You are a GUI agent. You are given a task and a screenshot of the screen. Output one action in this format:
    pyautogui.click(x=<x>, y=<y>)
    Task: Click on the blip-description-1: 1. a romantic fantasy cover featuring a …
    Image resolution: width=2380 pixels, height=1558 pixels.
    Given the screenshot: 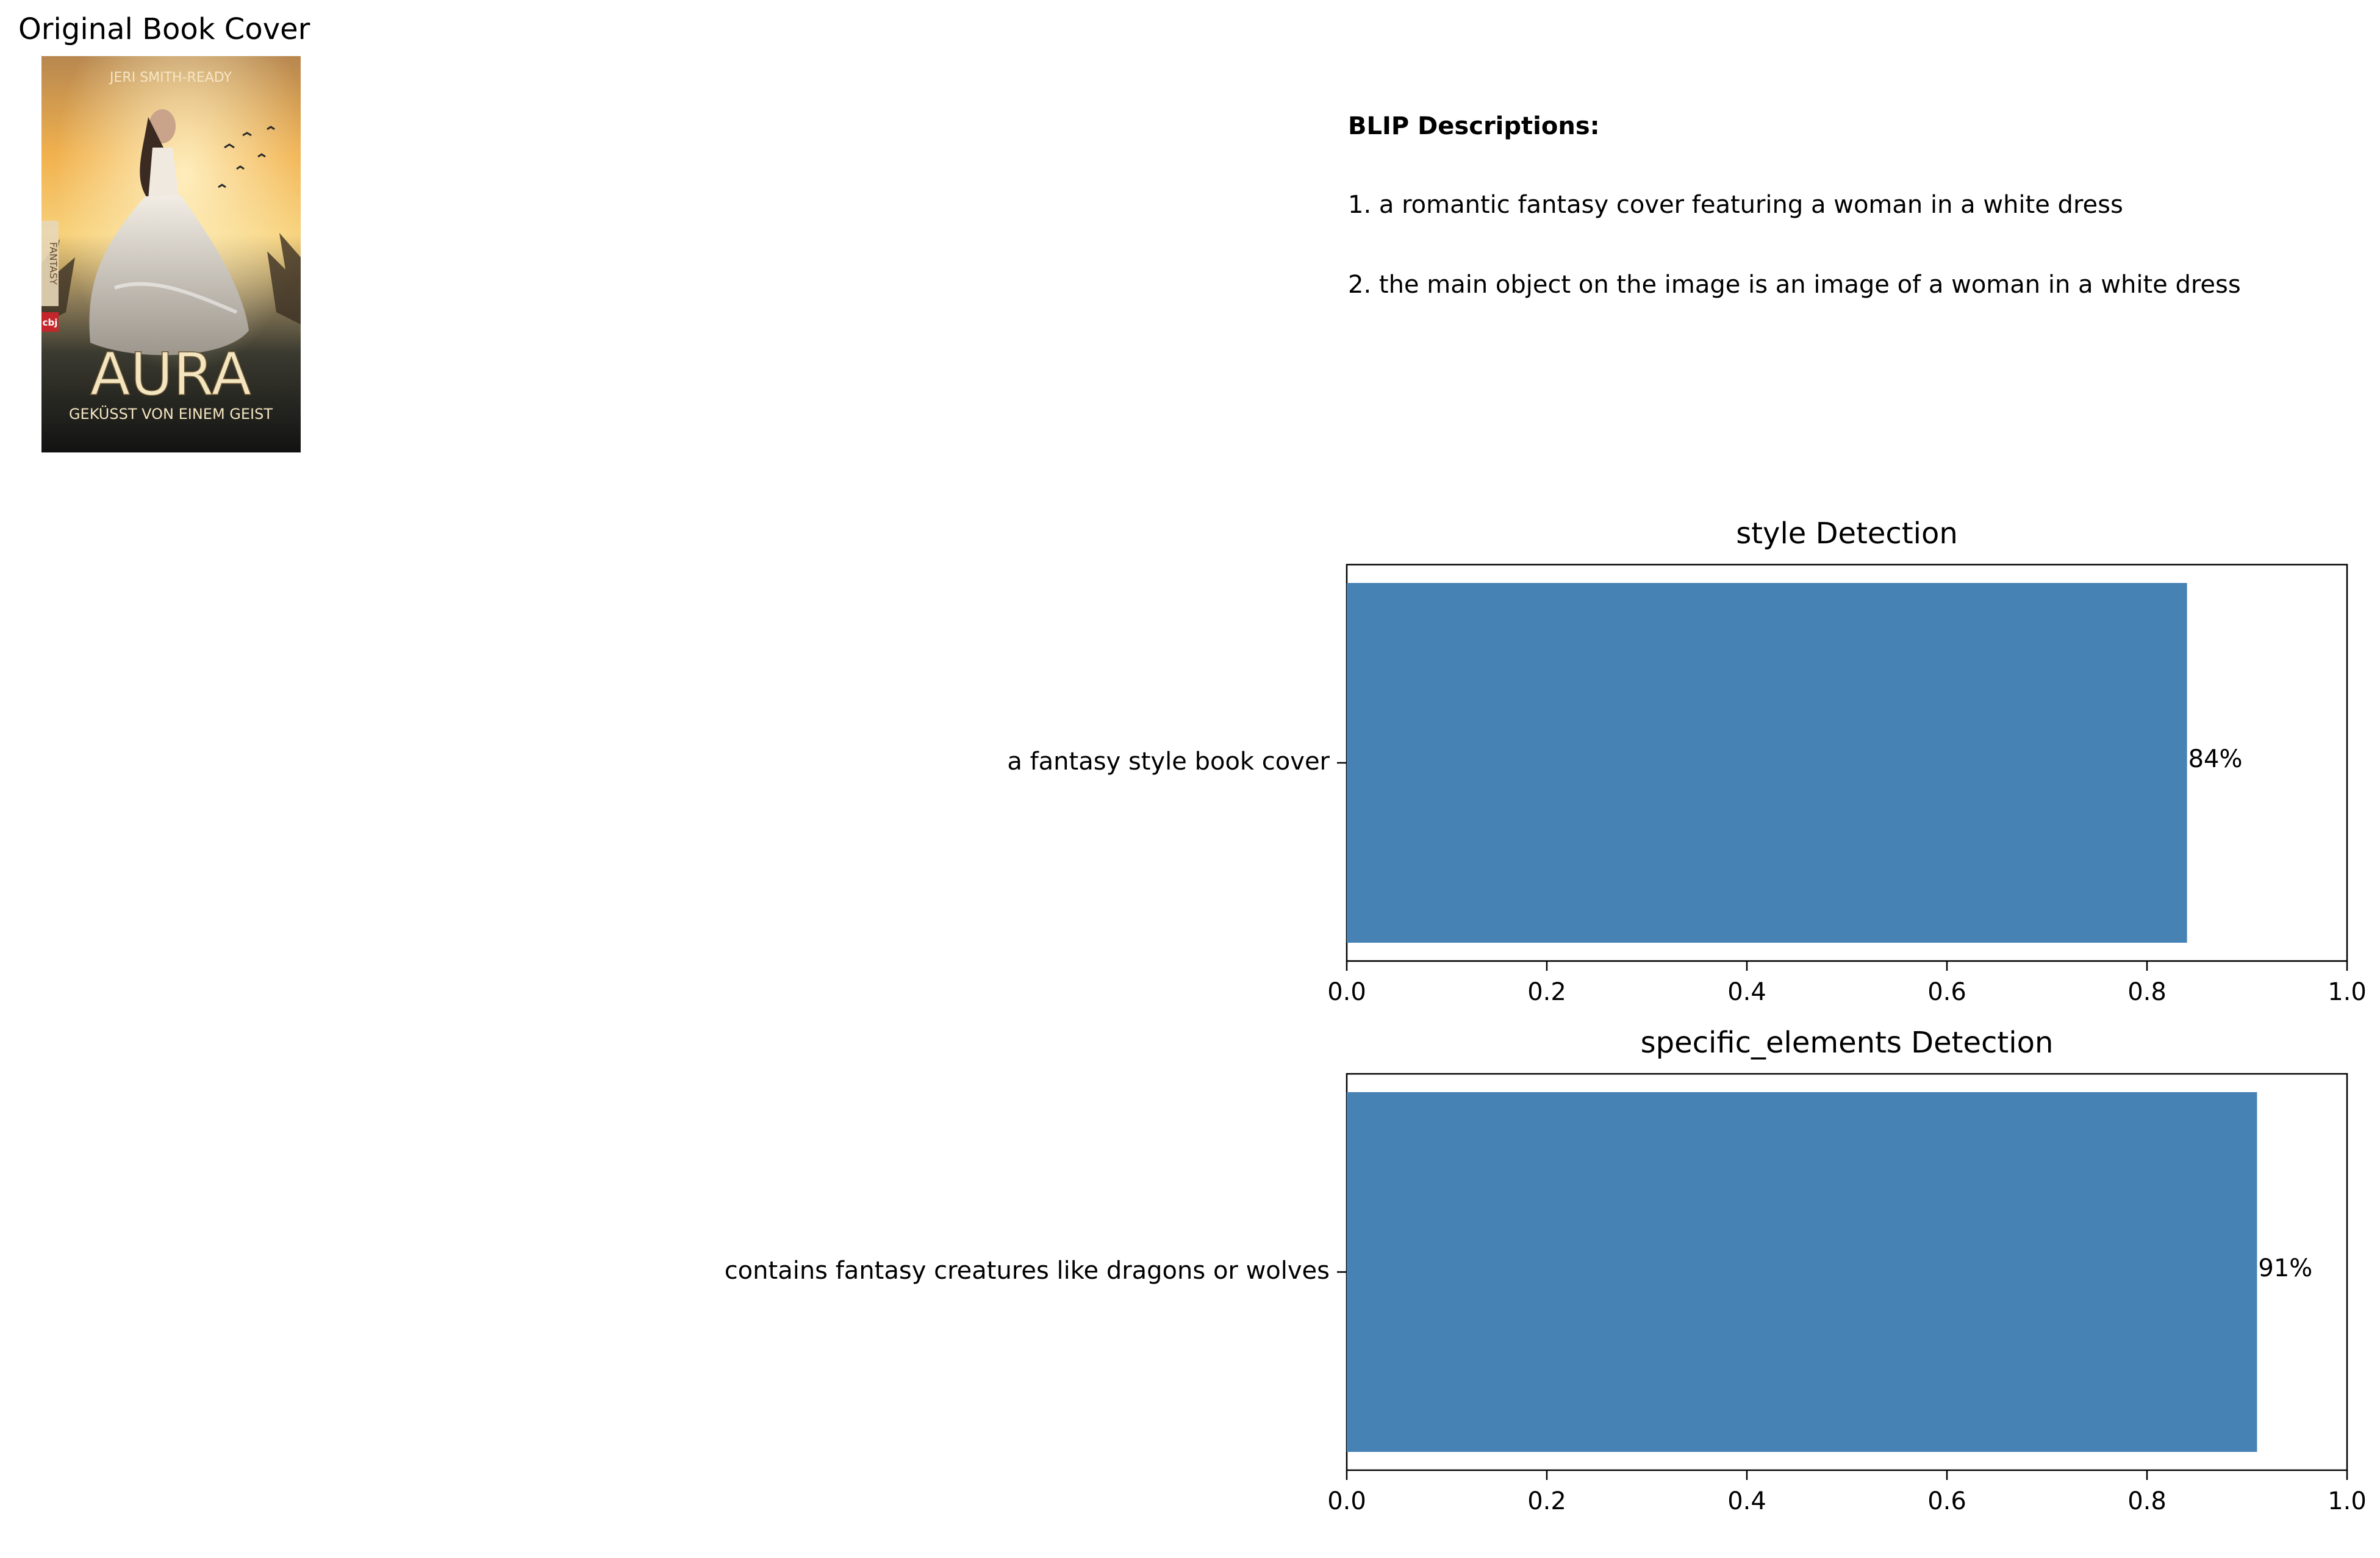 What is the action you would take?
    pyautogui.click(x=1735, y=205)
    